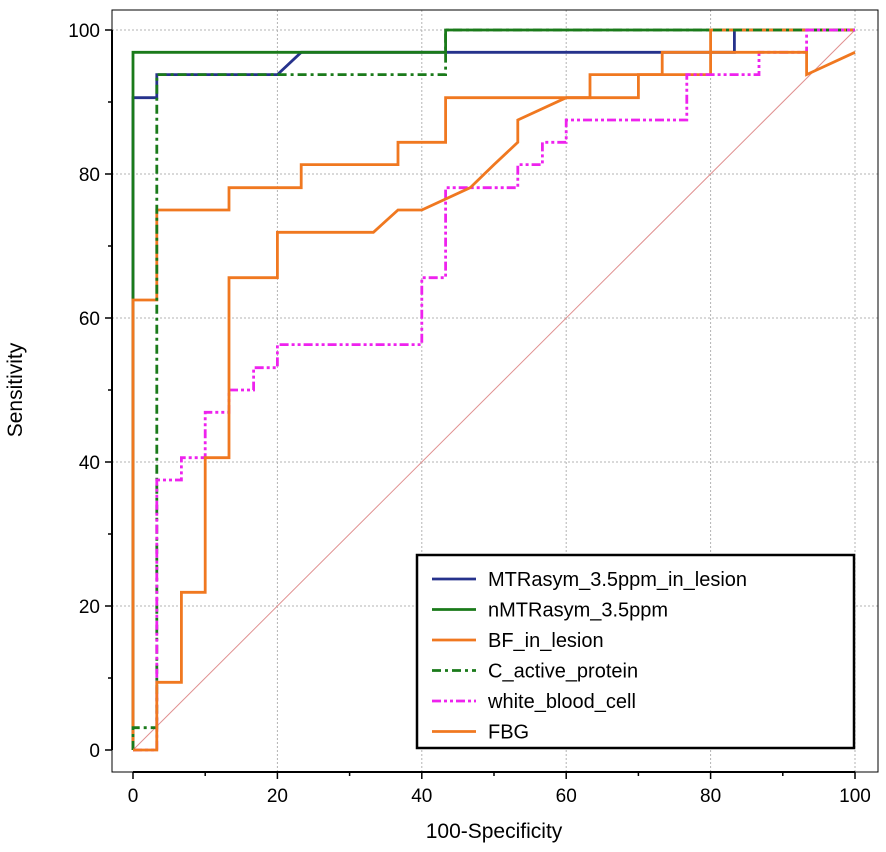 This screenshot has height=852, width=886. I want to click on x-tick-label: 80, so click(710, 796).